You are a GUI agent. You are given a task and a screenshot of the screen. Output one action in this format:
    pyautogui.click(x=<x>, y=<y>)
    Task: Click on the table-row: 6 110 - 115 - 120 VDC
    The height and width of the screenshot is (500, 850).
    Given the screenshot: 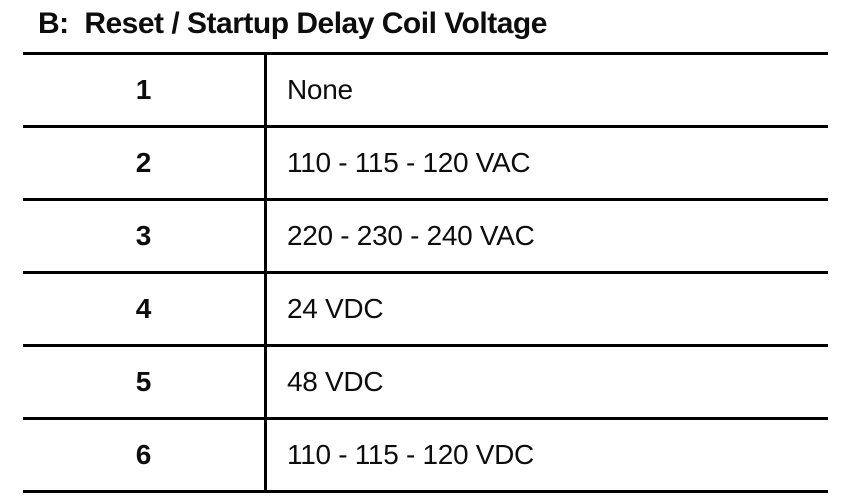 What is the action you would take?
    pyautogui.click(x=425, y=453)
    